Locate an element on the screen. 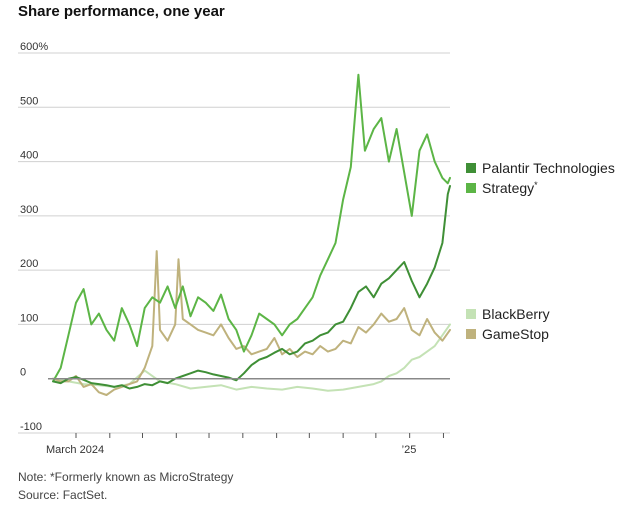 The height and width of the screenshot is (506, 639). legend-label: BlackBerry is located at coordinates (516, 314).